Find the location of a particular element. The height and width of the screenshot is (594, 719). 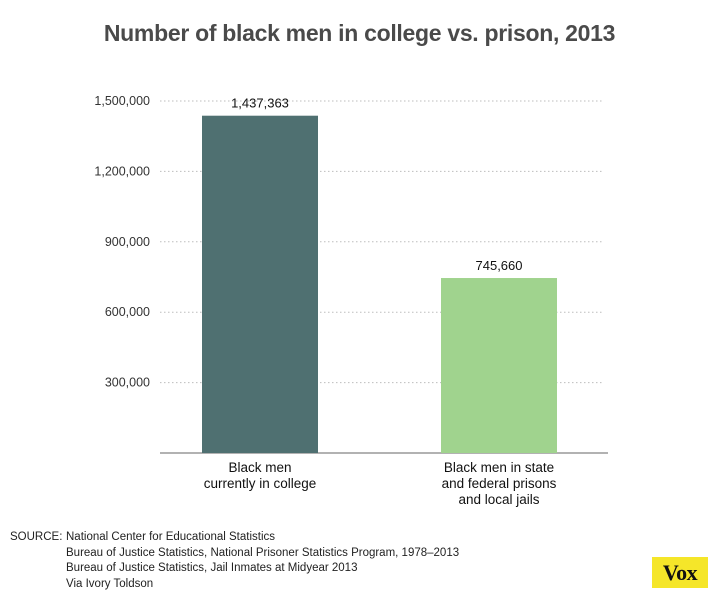

x-tick-label: Black men in state is located at coordinates (499, 467).